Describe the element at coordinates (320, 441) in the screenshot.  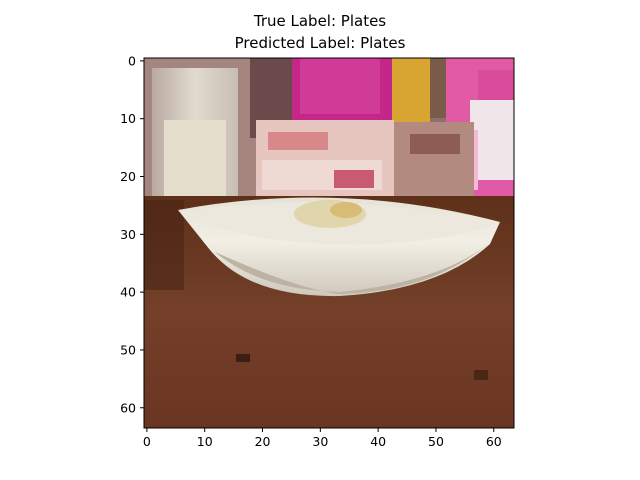
I see `x-tick-label: 30` at that location.